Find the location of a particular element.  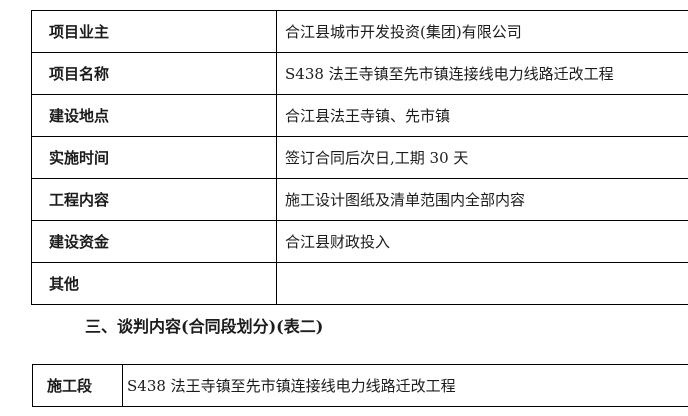

row-label: 建设资金 is located at coordinates (154, 241).